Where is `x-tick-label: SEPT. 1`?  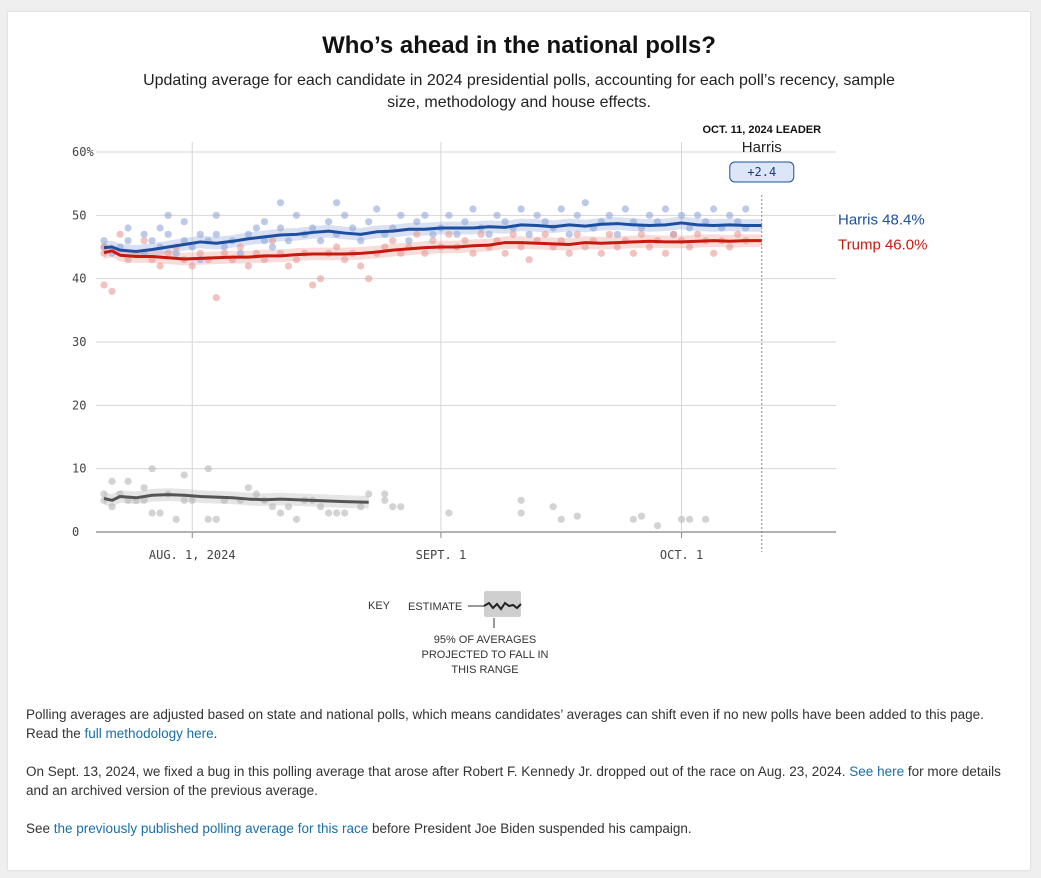 x-tick-label: SEPT. 1 is located at coordinates (441, 555).